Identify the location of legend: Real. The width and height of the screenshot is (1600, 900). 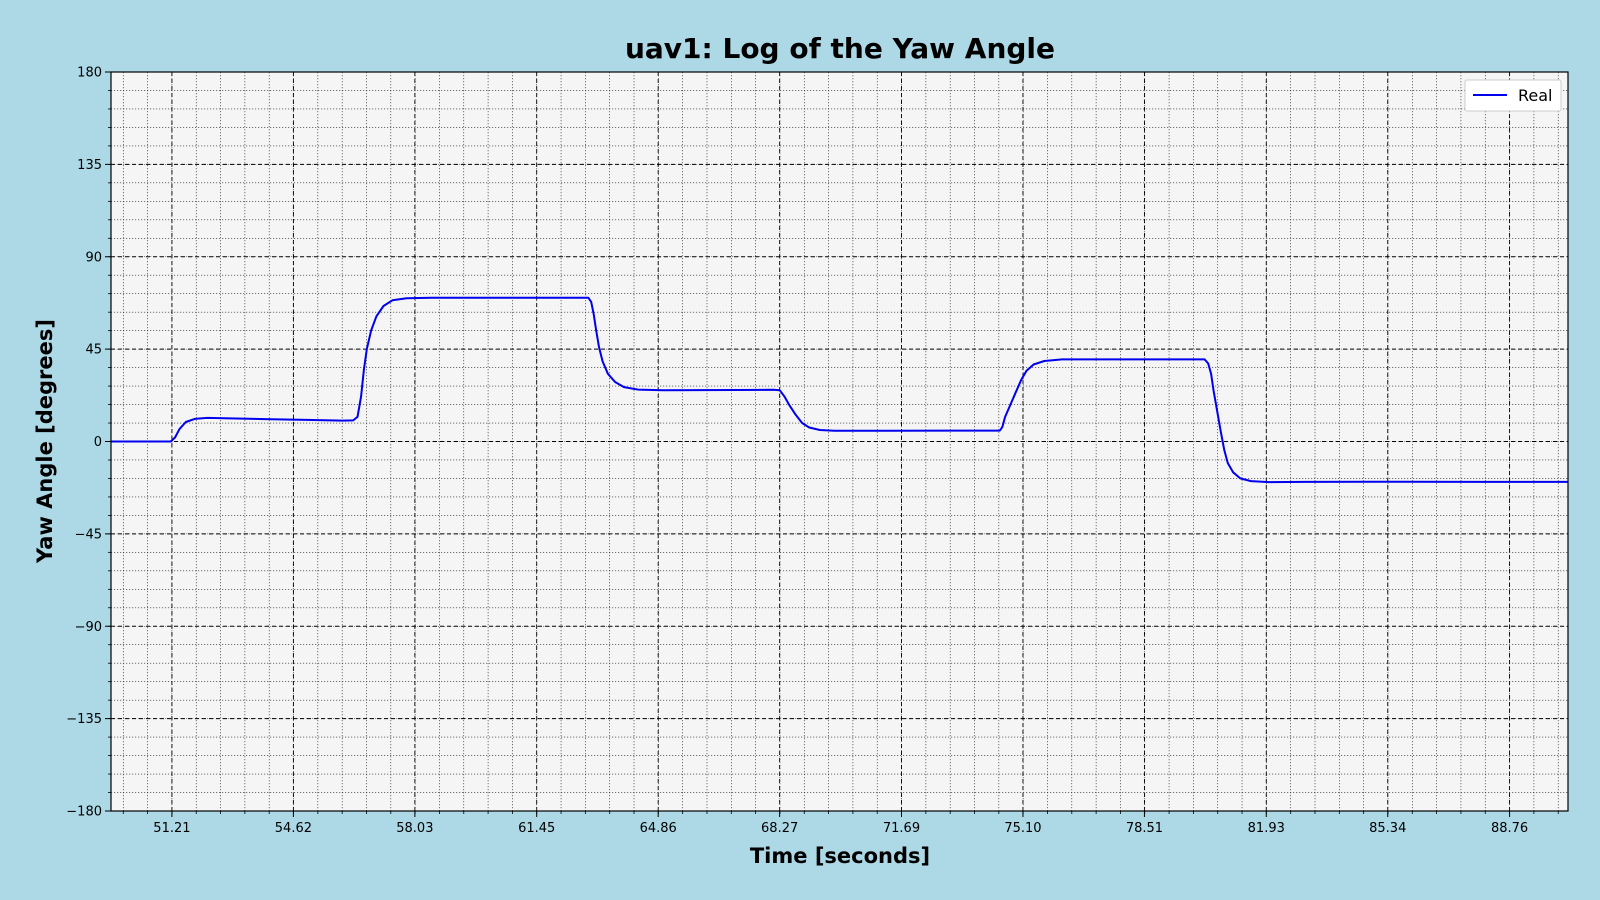
(1513, 95).